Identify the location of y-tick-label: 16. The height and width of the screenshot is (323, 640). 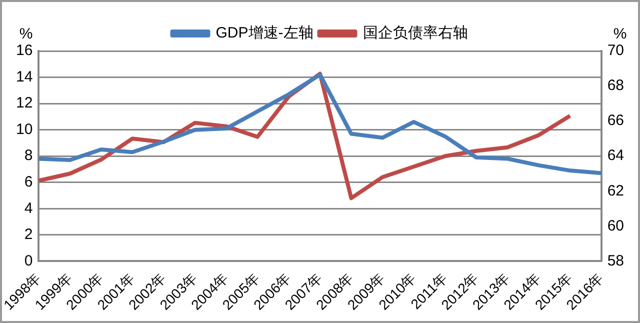
(24, 51).